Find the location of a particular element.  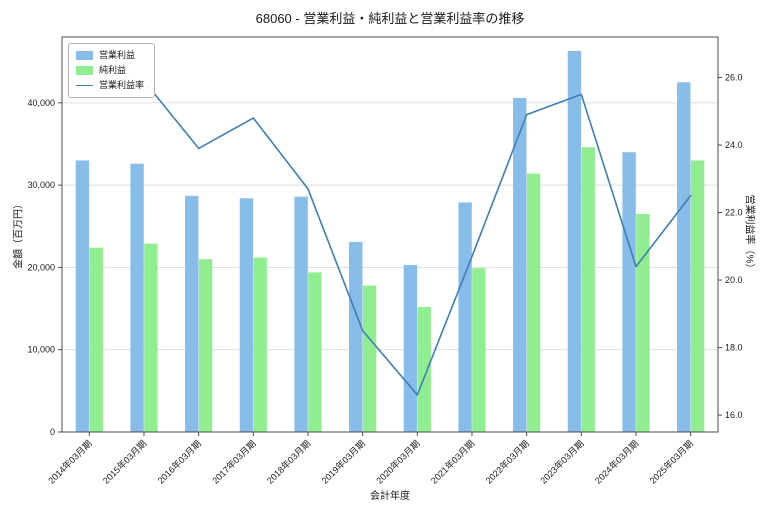

y-right-tick-label: 22.0 is located at coordinates (734, 213).